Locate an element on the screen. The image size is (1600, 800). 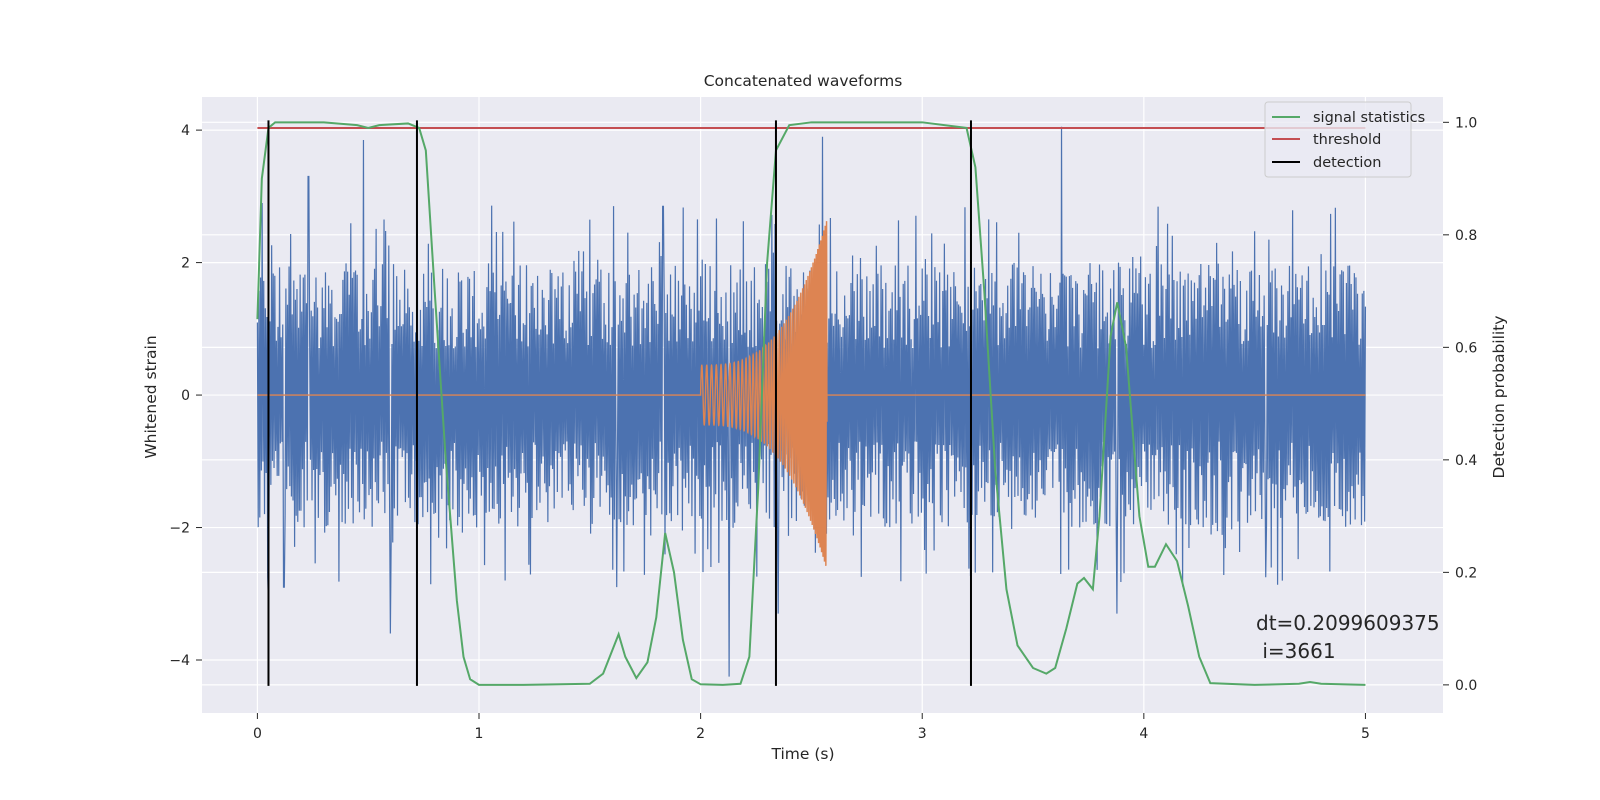
y-tick-label: −4 is located at coordinates (179, 661).